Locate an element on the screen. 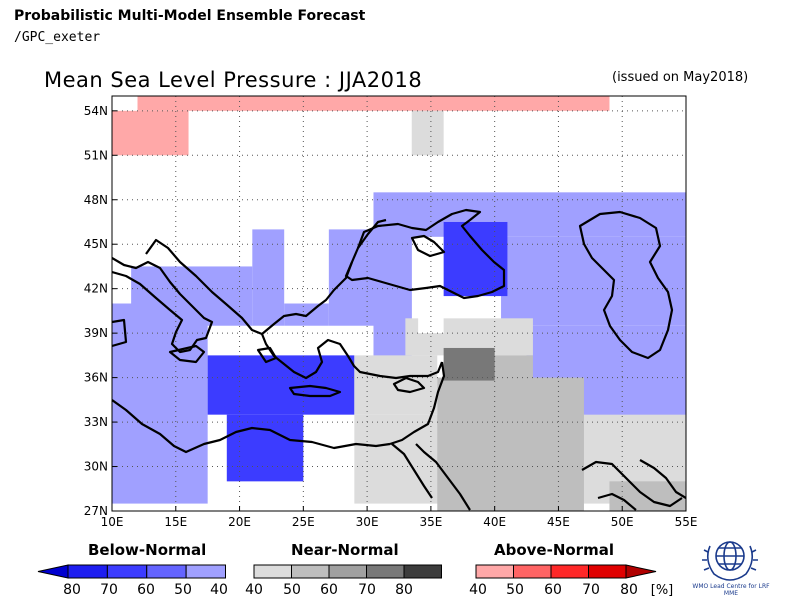 The width and height of the screenshot is (800, 600). lat-tick-label: 27N is located at coordinates (96, 511).